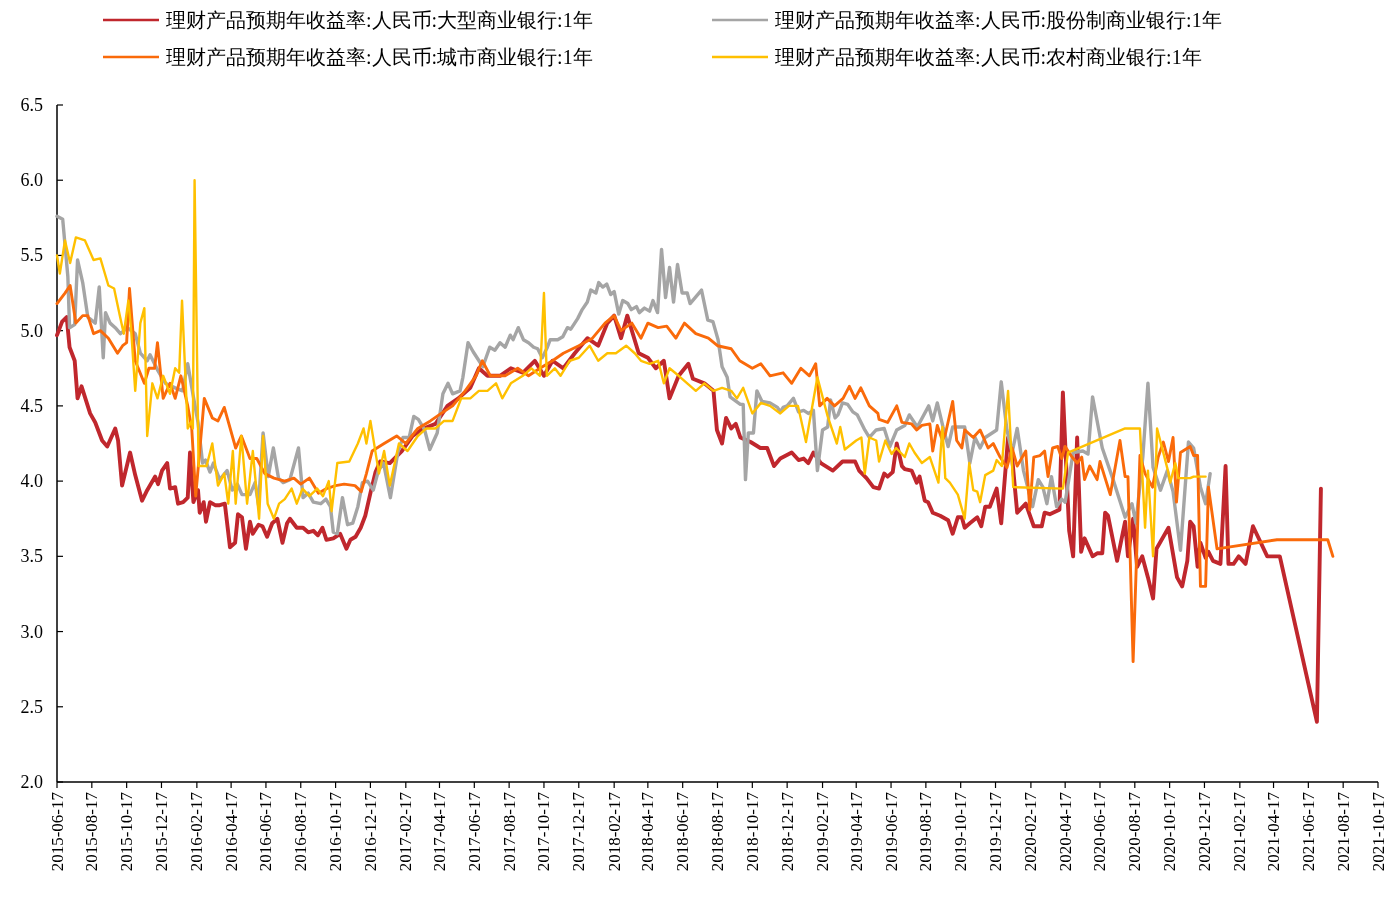 This screenshot has width=1389, height=897. I want to click on x-tick-label: 2021-06-17, so click(1308, 831).